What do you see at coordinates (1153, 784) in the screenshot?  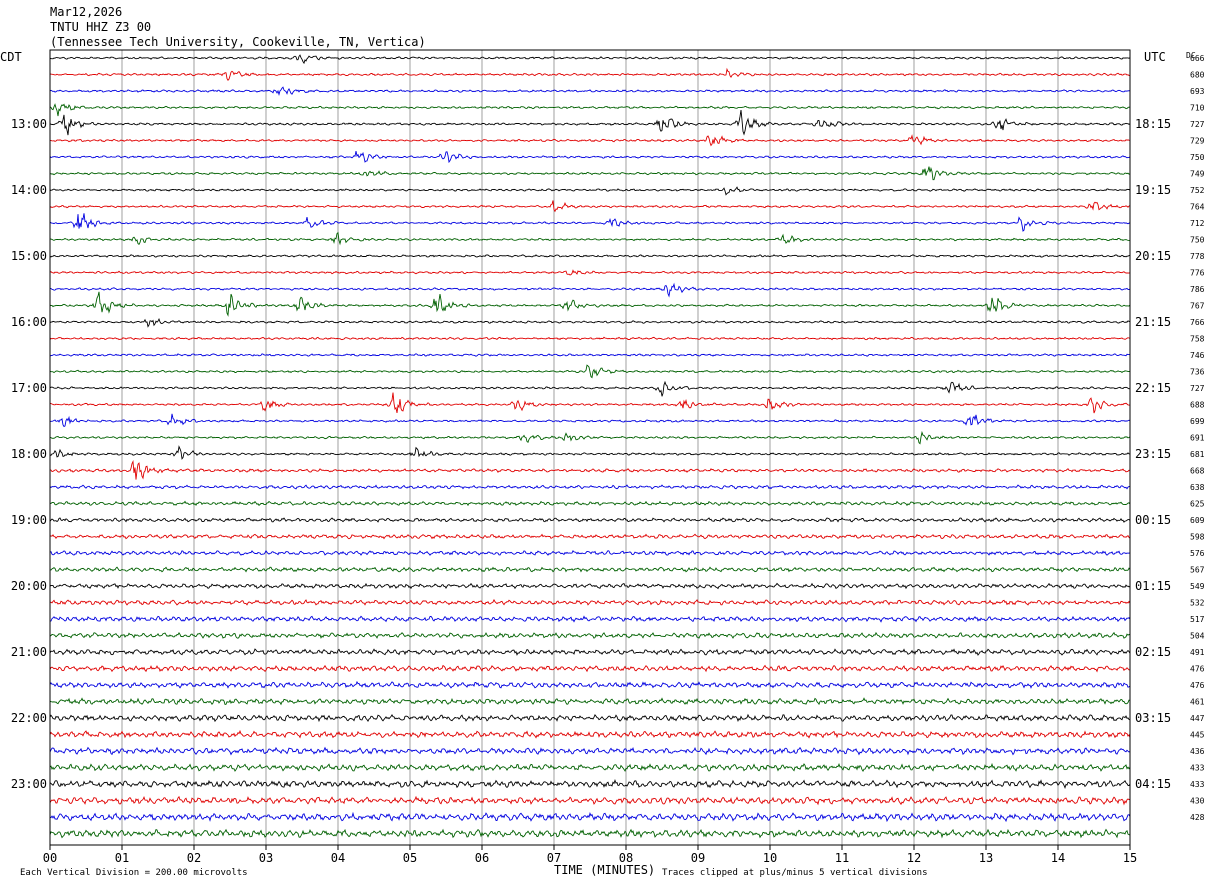 I see `right-hour-label: 04:15` at bounding box center [1153, 784].